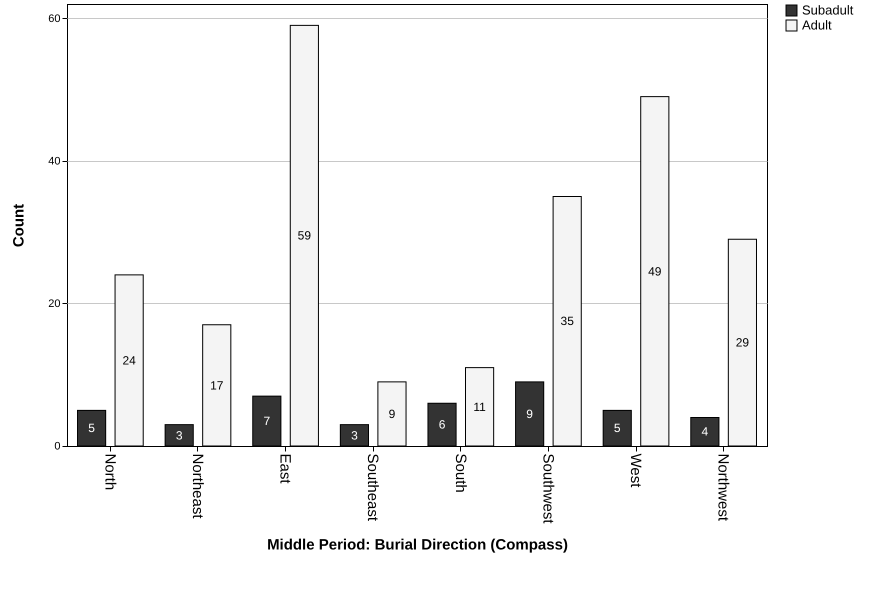 The height and width of the screenshot is (596, 876). What do you see at coordinates (19, 226) in the screenshot?
I see `y-axis-title: Count` at bounding box center [19, 226].